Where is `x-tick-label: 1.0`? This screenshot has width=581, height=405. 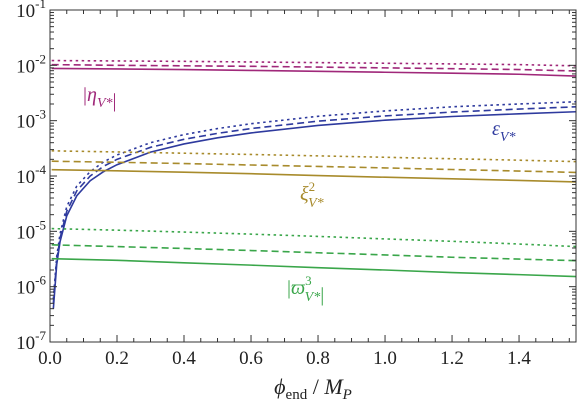
x-tick-label: 1.0 is located at coordinates (385, 358).